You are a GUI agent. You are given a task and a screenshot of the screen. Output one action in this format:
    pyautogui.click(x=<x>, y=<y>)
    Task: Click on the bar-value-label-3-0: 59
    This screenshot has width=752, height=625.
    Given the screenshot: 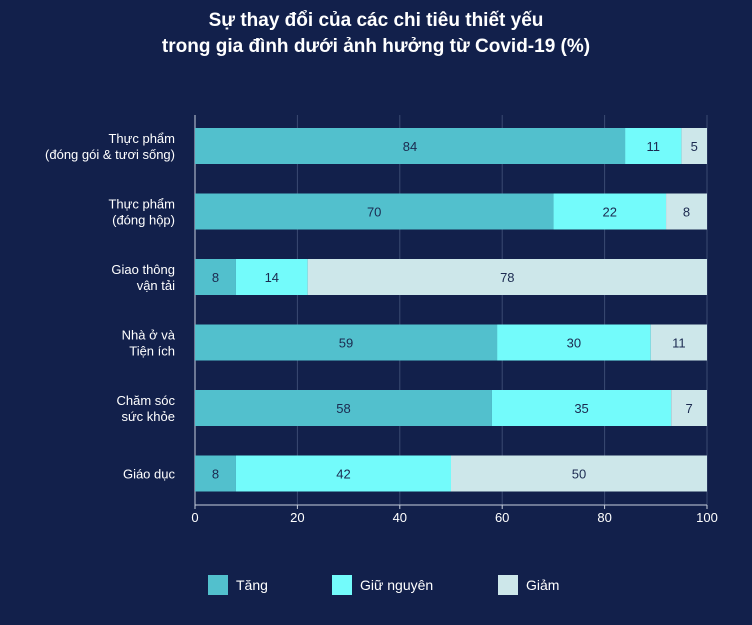 What is the action you would take?
    pyautogui.click(x=346, y=343)
    